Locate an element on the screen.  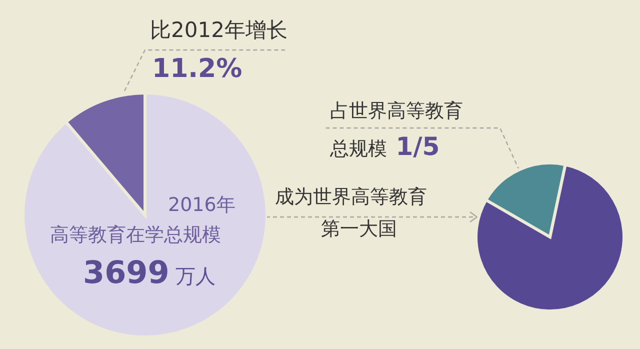
text: 2016年 is located at coordinates (202, 205).